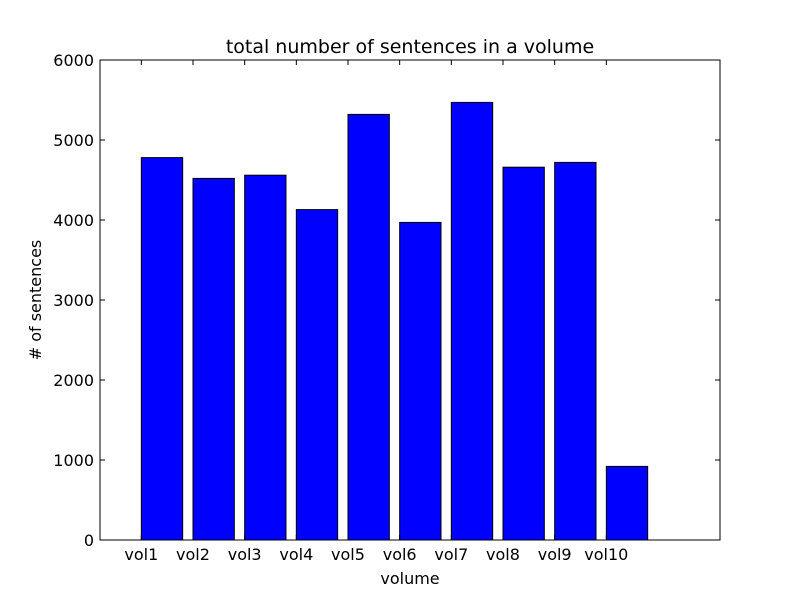  I want to click on x-tick-label: vol2, so click(193, 554).